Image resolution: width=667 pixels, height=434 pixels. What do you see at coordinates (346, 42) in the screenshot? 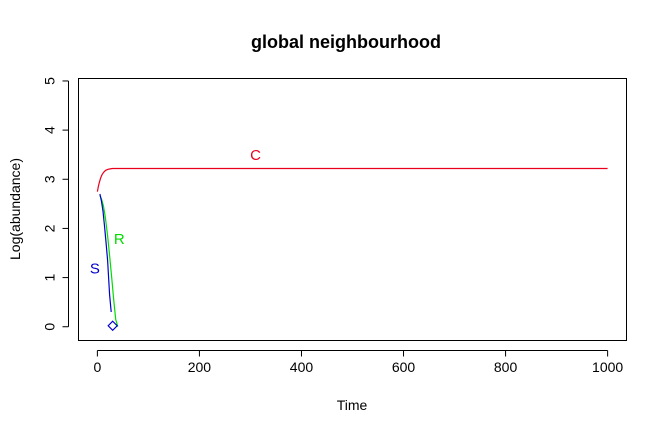
I see `chart-title: global neighbourhood` at bounding box center [346, 42].